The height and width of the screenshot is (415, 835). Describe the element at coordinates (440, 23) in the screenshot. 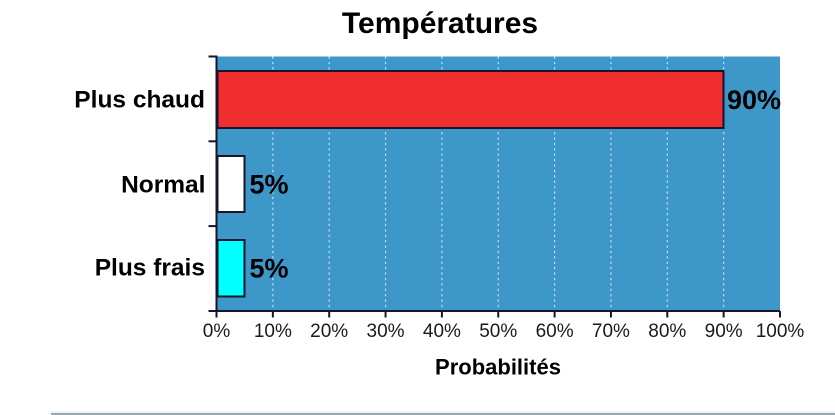

I see `svg-text: Températures` at that location.